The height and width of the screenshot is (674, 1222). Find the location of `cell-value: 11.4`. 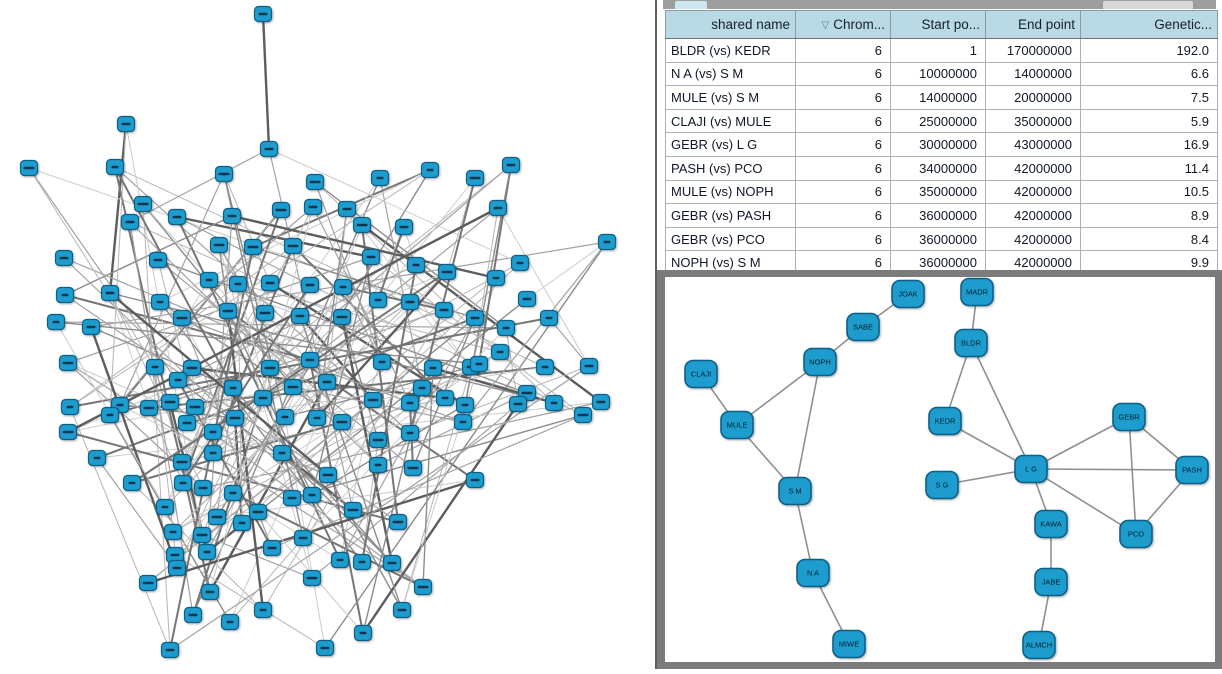

cell-value: 11.4 is located at coordinates (1149, 168).